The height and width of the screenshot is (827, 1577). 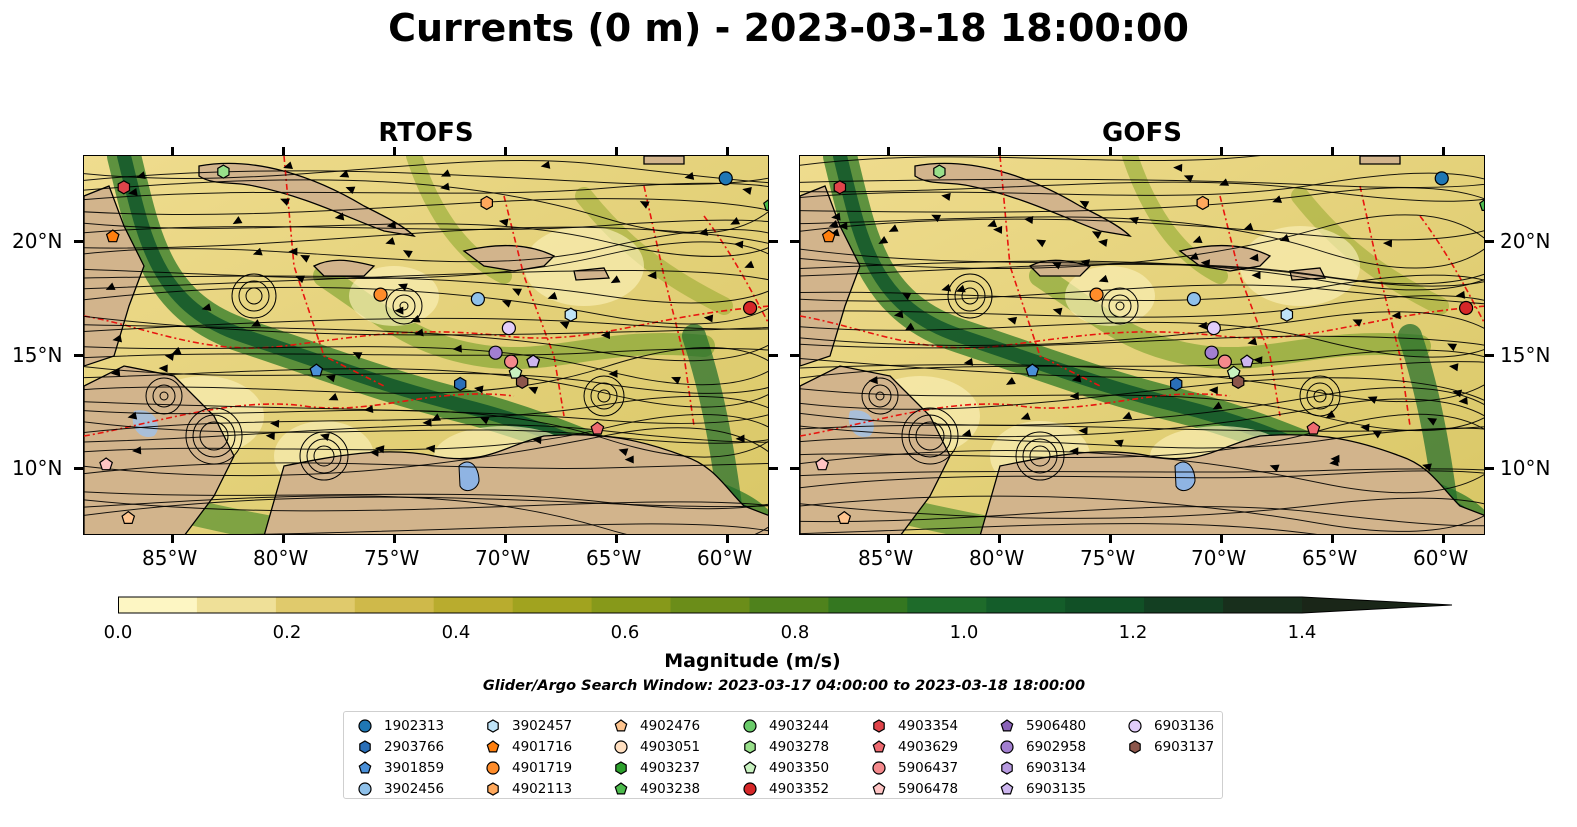 I want to click on legend-item-4903354: 4903354, so click(x=914, y=726).